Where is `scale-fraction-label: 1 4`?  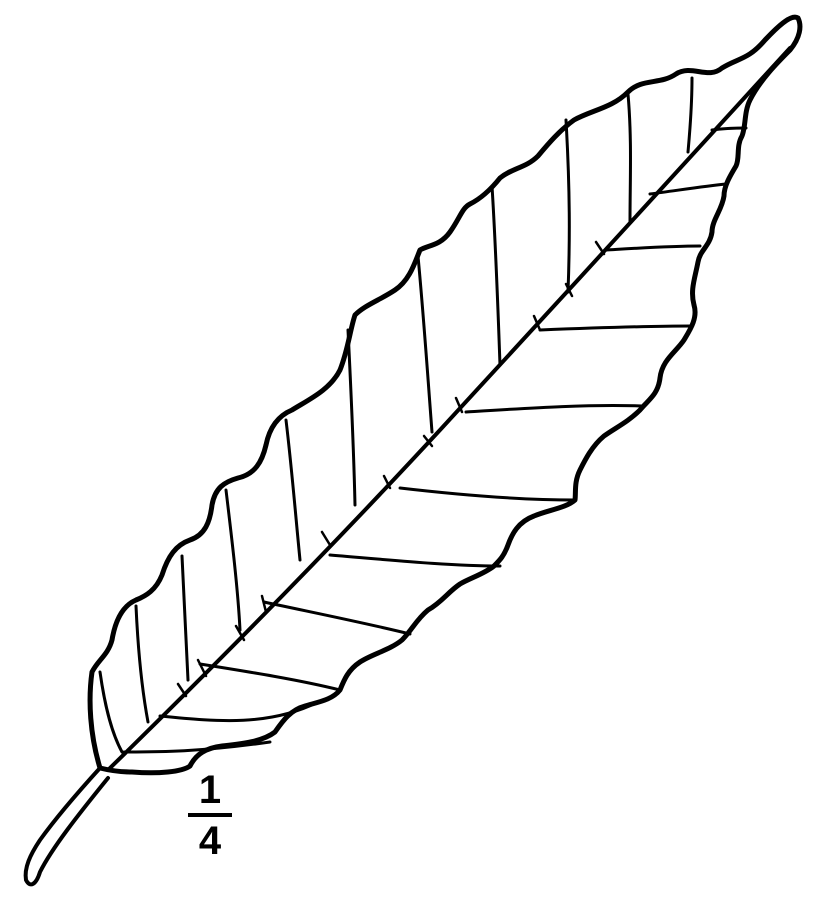
scale-fraction-label: 1 4 is located at coordinates (210, 815).